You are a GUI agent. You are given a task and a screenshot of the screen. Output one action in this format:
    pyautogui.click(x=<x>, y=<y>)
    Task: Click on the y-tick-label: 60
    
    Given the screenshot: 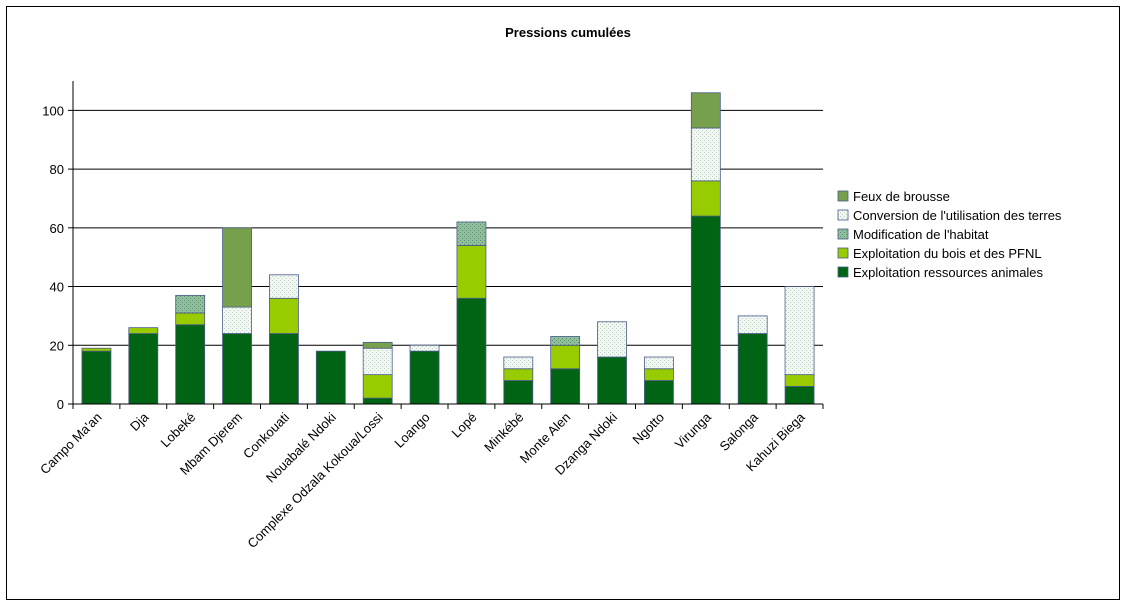 What is the action you would take?
    pyautogui.click(x=57, y=228)
    